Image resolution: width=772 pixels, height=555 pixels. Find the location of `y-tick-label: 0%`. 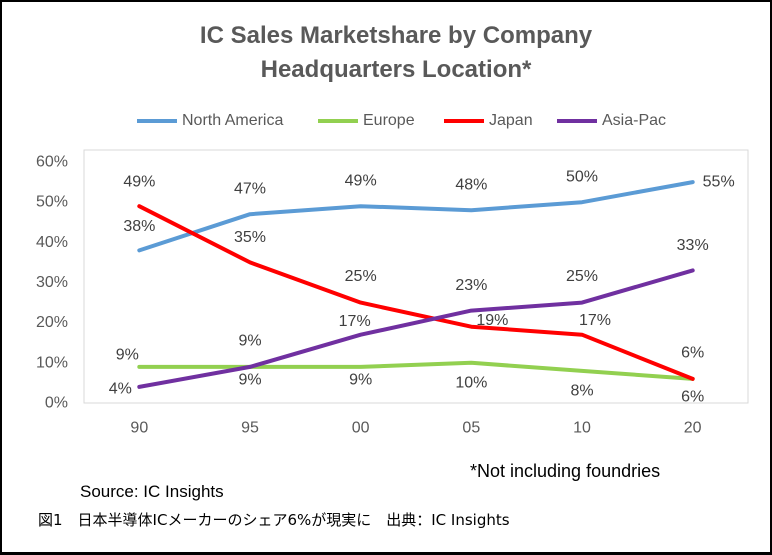

y-tick-label: 0% is located at coordinates (56, 403).